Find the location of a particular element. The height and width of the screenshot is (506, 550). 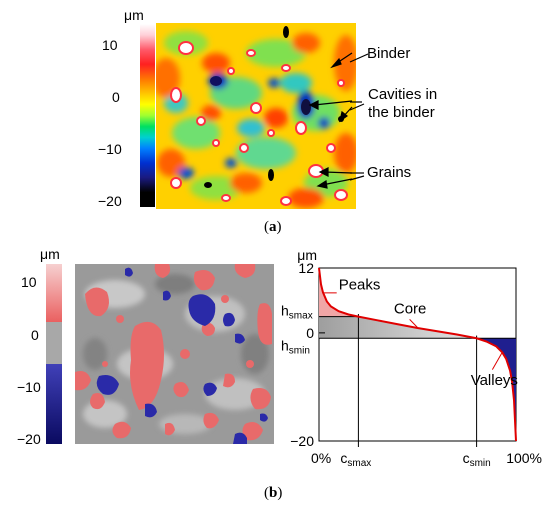

panel-b-segmented-image is located at coordinates (174, 354).